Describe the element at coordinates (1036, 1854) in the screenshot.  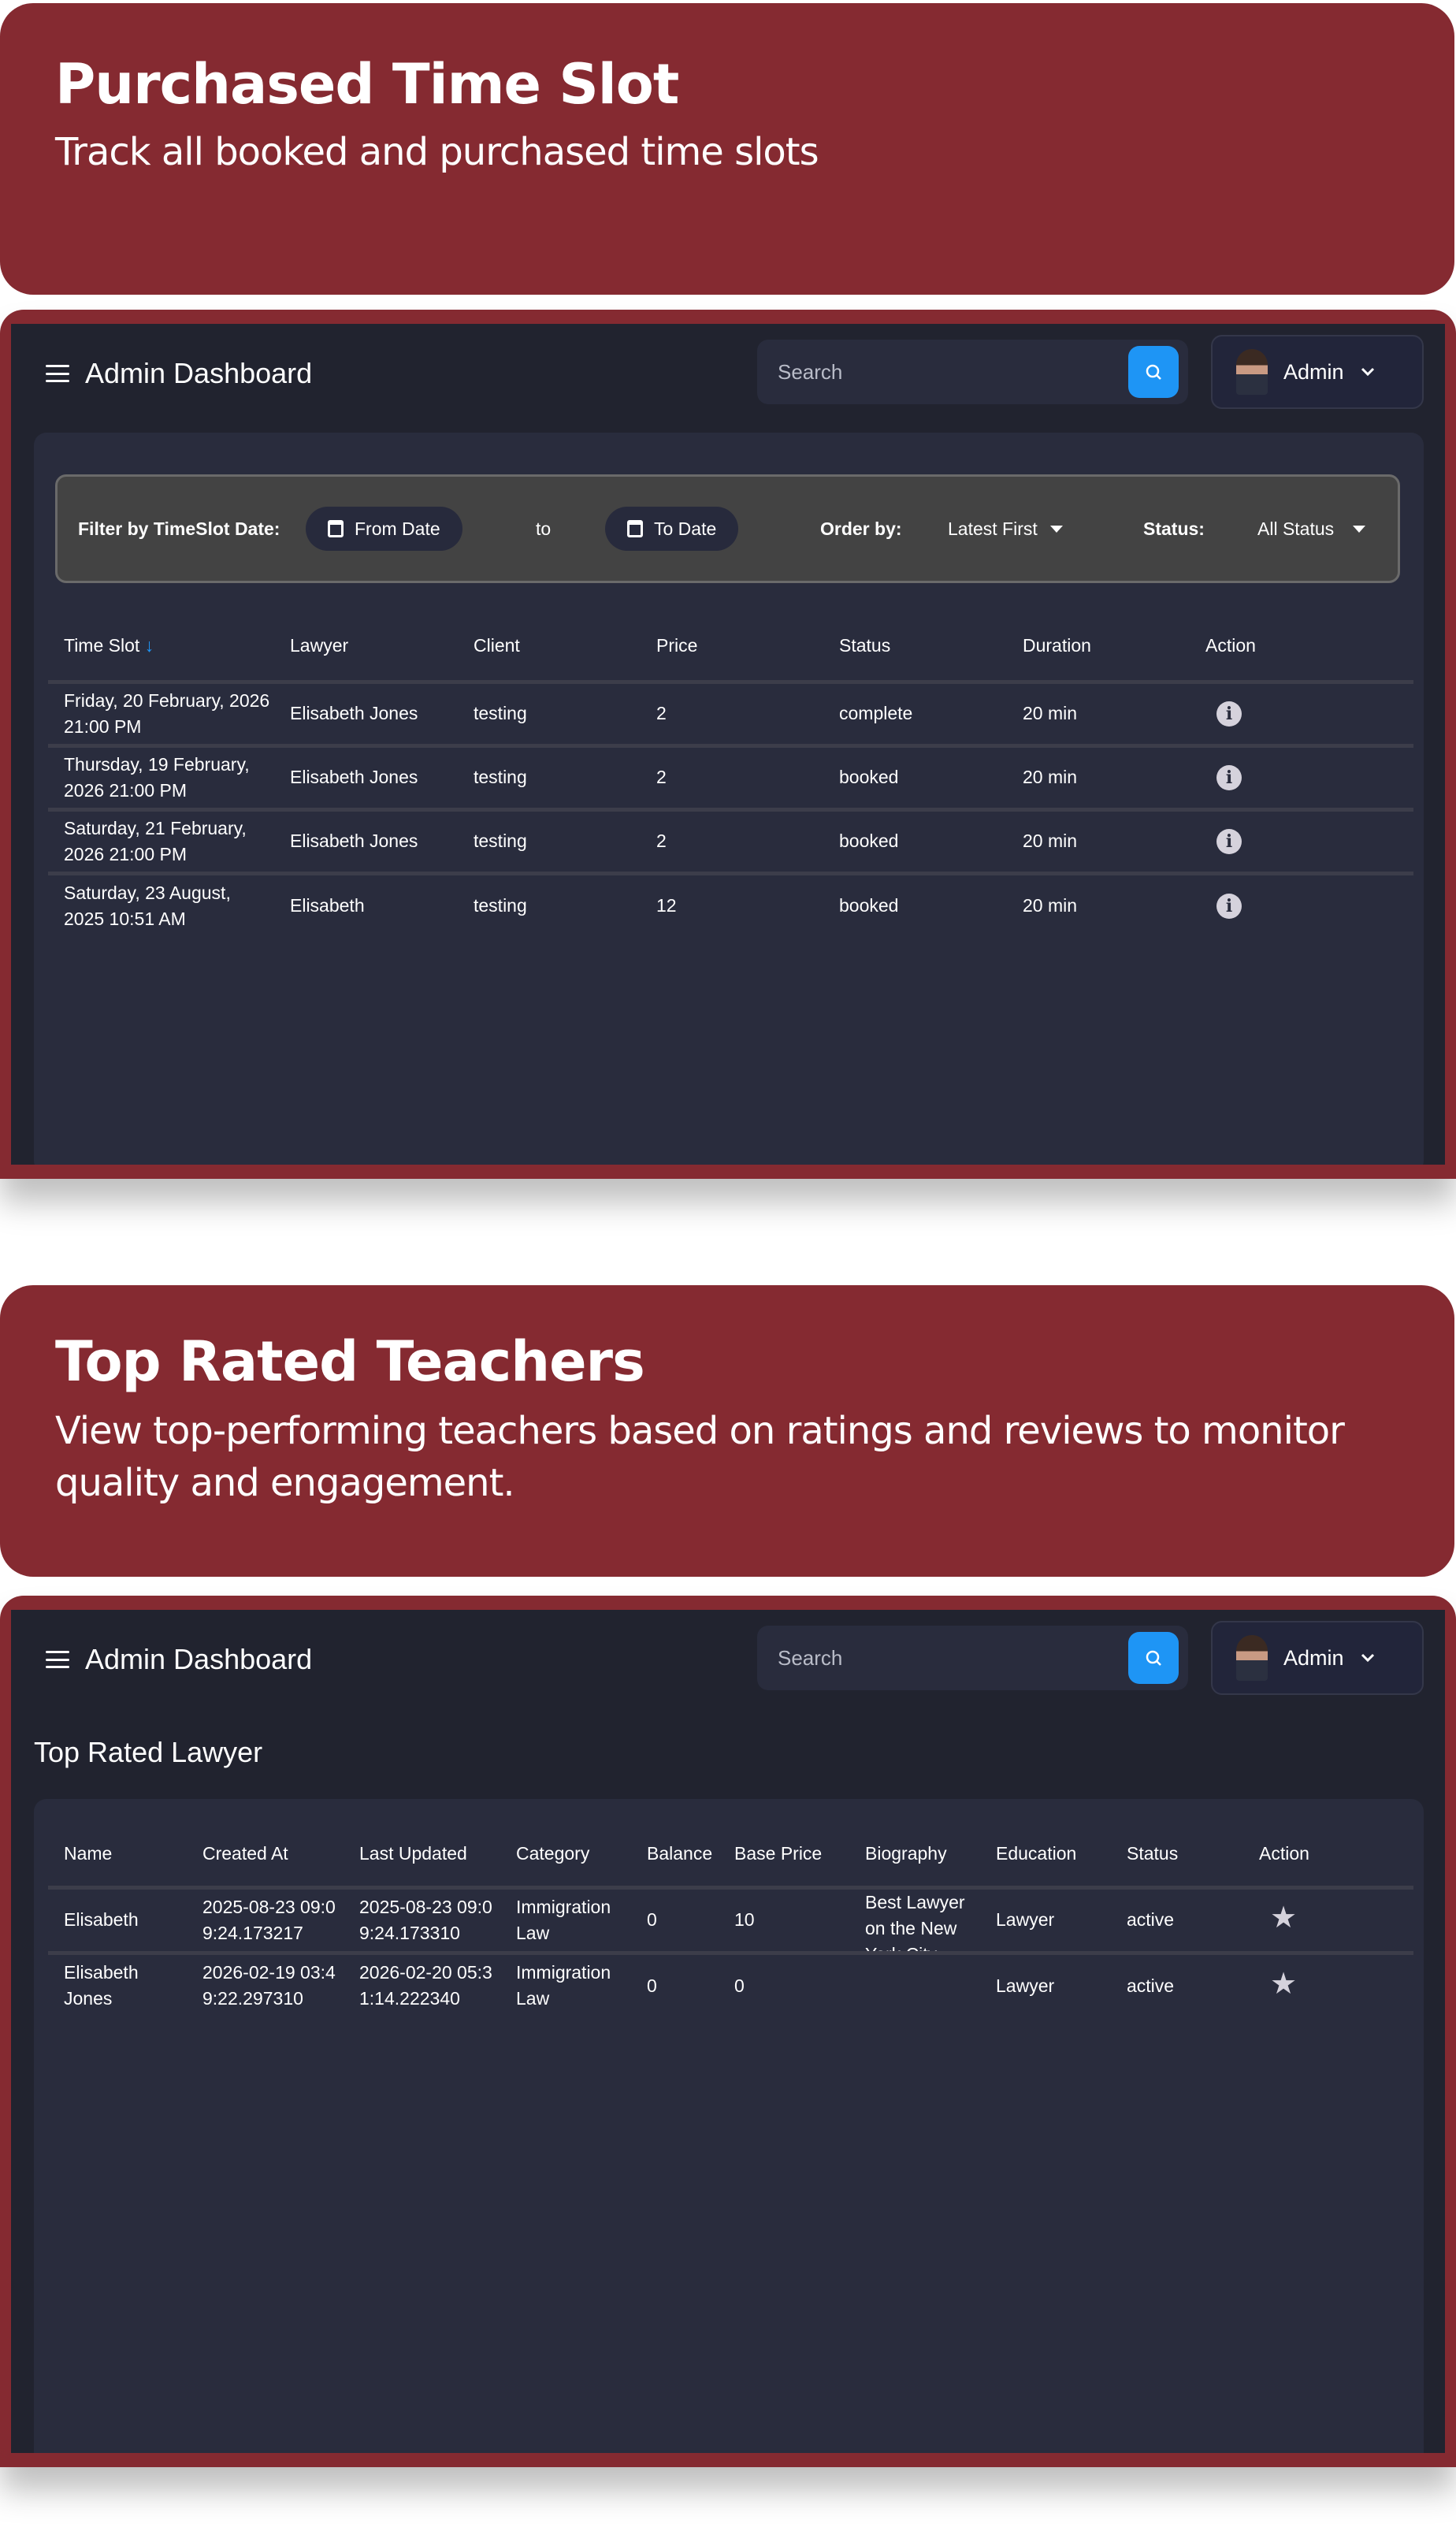
I see `col-education: Education` at that location.